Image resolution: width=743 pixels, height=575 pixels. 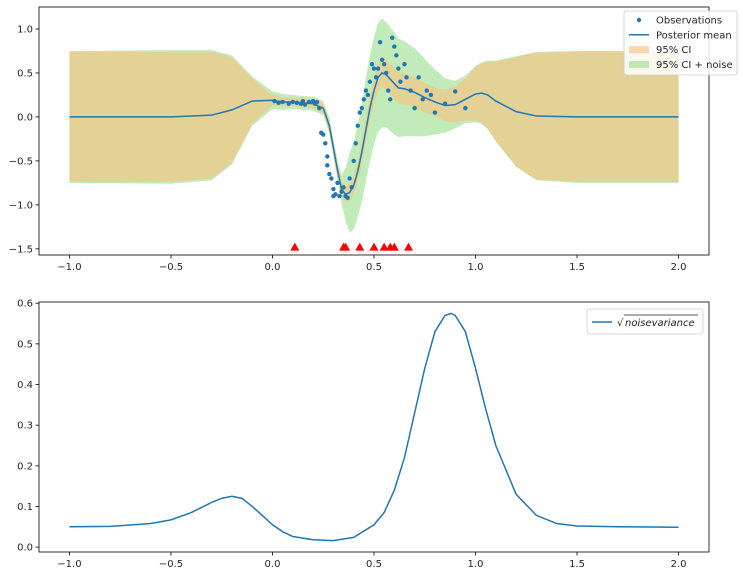 I want to click on top-x-tick-label: −1.0, so click(x=69, y=267).